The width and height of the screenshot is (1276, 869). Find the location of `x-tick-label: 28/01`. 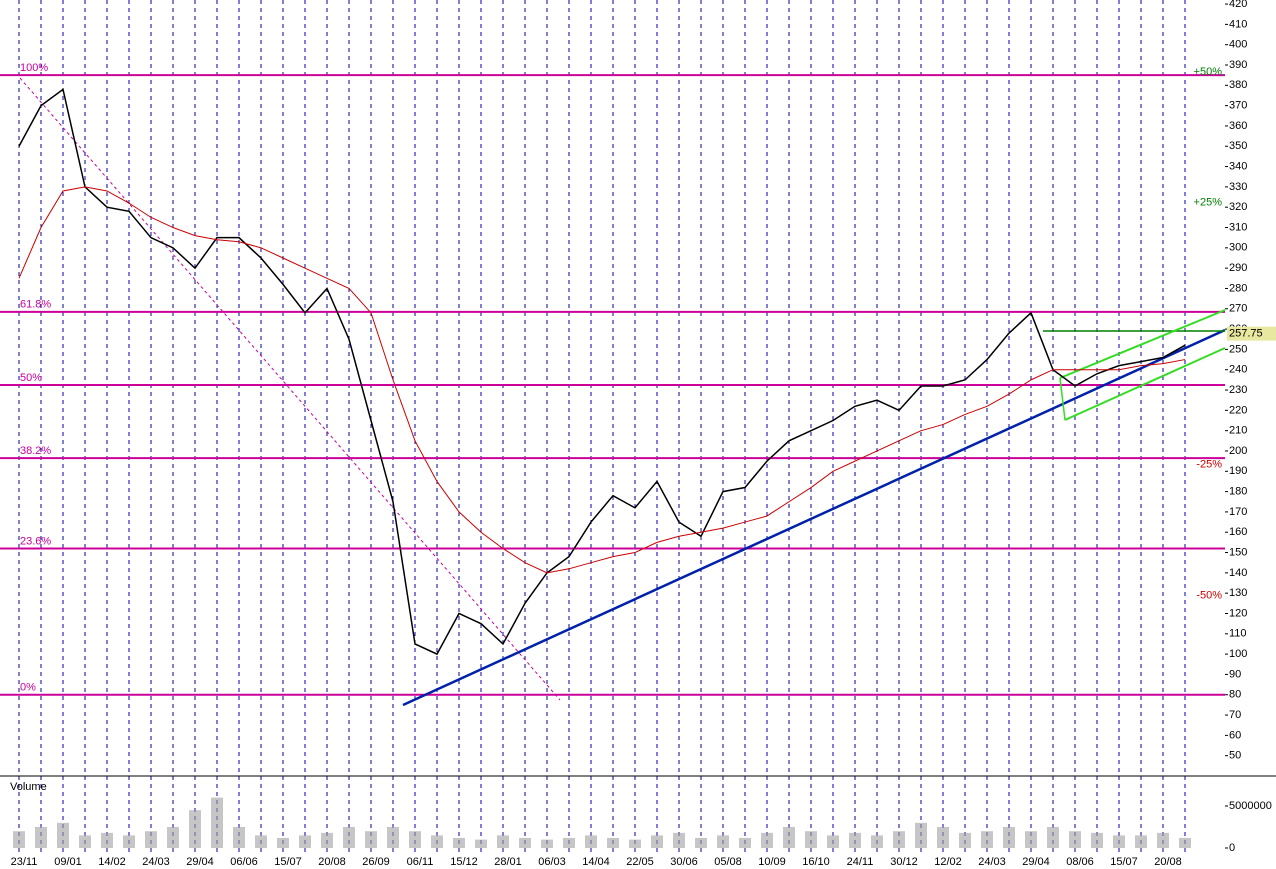

x-tick-label: 28/01 is located at coordinates (508, 862).